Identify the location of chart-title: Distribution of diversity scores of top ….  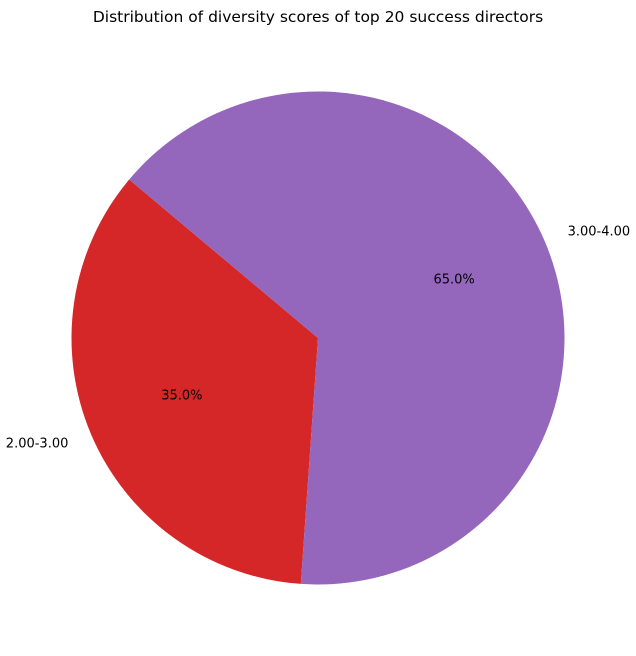
(318, 17).